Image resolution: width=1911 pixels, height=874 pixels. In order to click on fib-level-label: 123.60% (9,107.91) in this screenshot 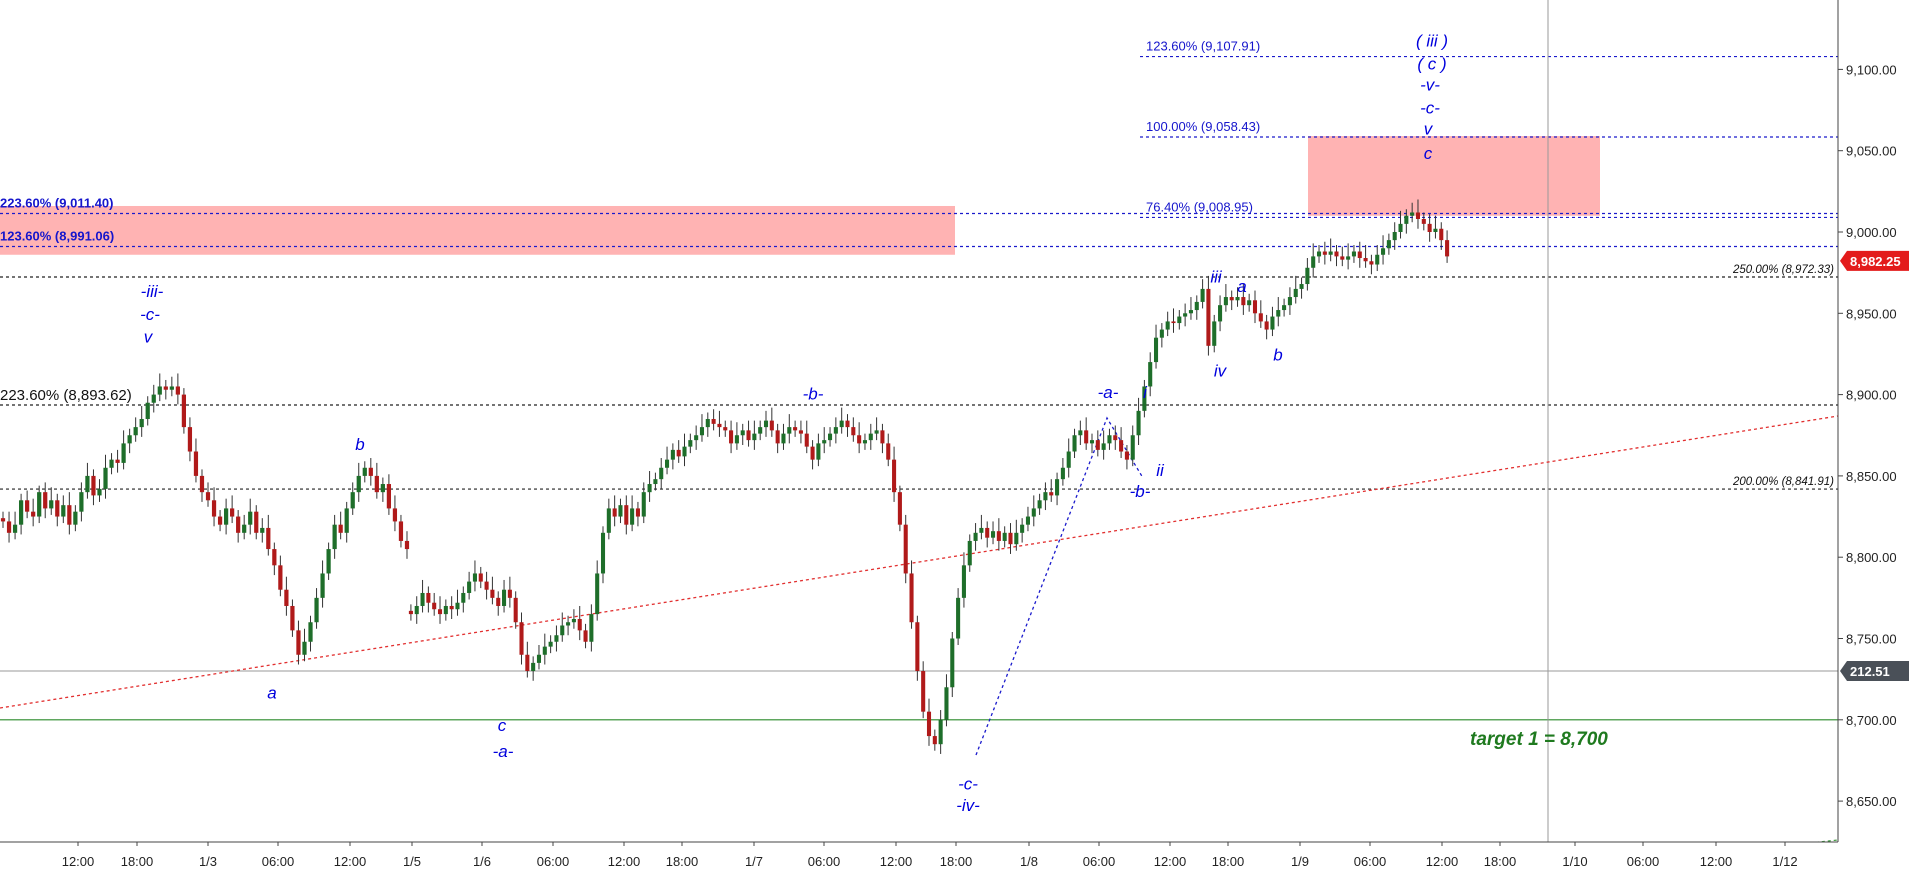, I will do `click(1203, 46)`.